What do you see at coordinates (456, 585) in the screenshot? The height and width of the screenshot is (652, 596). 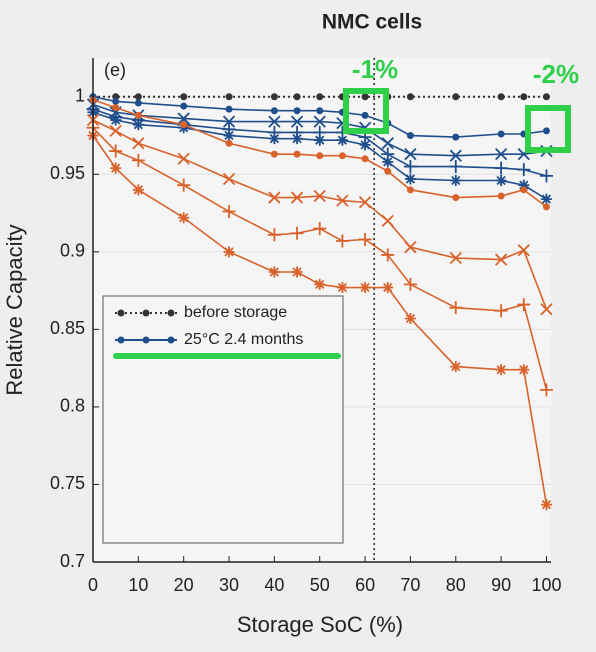 I see `x-tick-label: 80` at bounding box center [456, 585].